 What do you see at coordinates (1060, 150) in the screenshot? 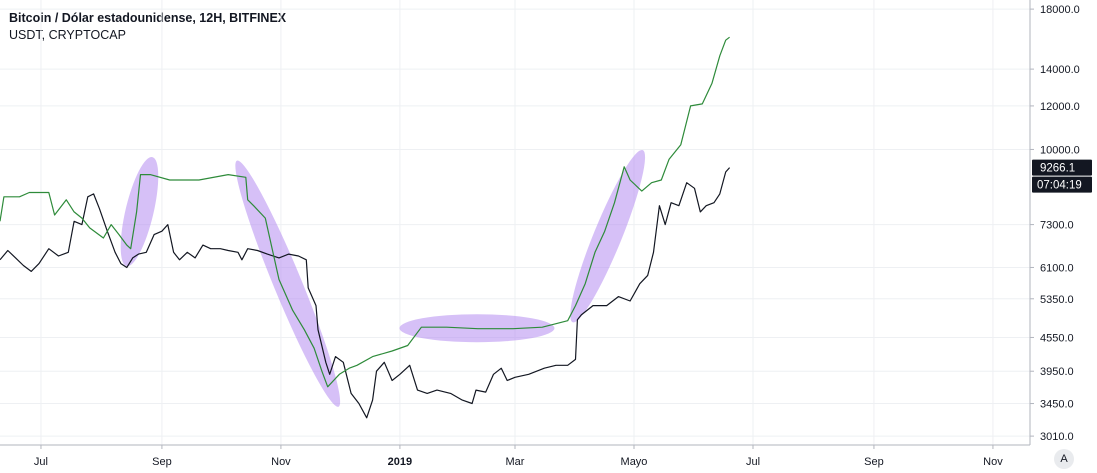
I see `y-tick-label: 10000.0` at bounding box center [1060, 150].